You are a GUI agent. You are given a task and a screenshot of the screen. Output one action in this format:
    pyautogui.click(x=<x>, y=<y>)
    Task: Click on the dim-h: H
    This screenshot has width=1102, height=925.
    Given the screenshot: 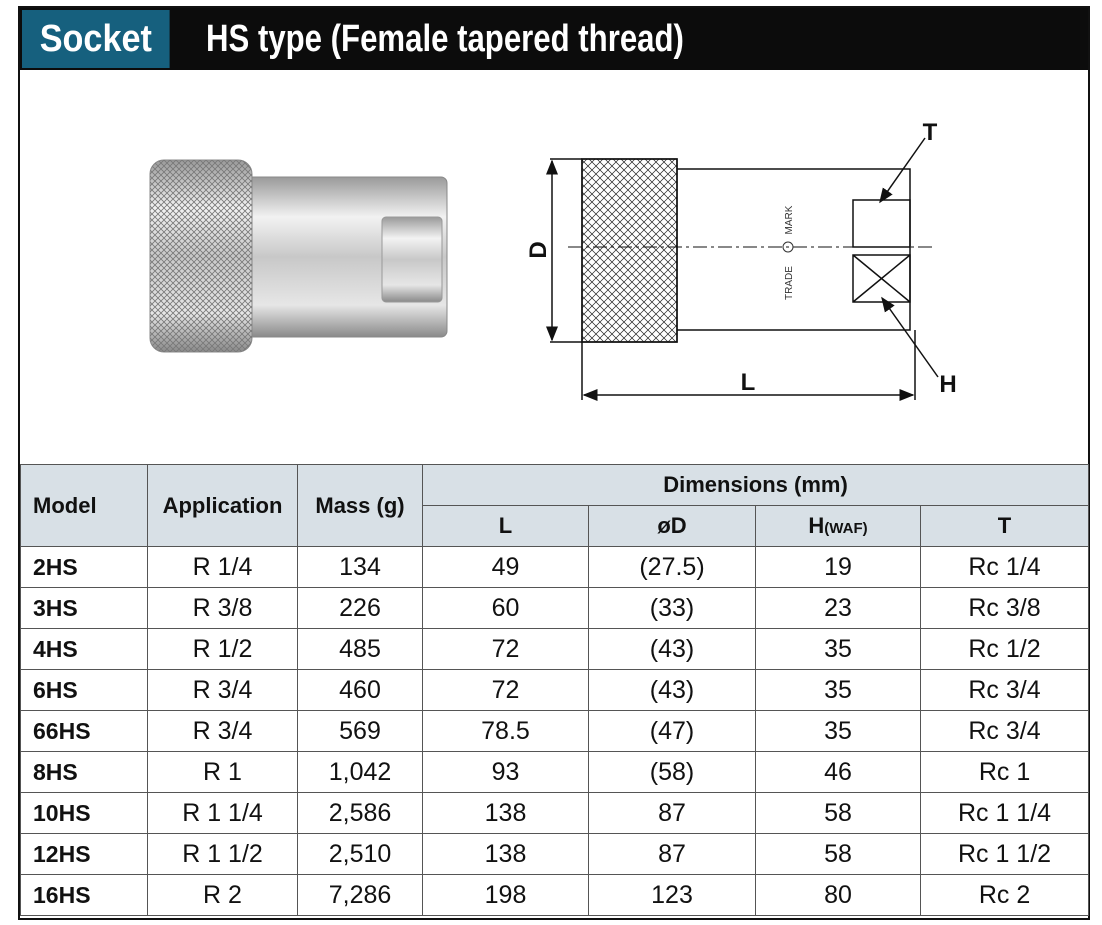 What is the action you would take?
    pyautogui.click(x=947, y=384)
    